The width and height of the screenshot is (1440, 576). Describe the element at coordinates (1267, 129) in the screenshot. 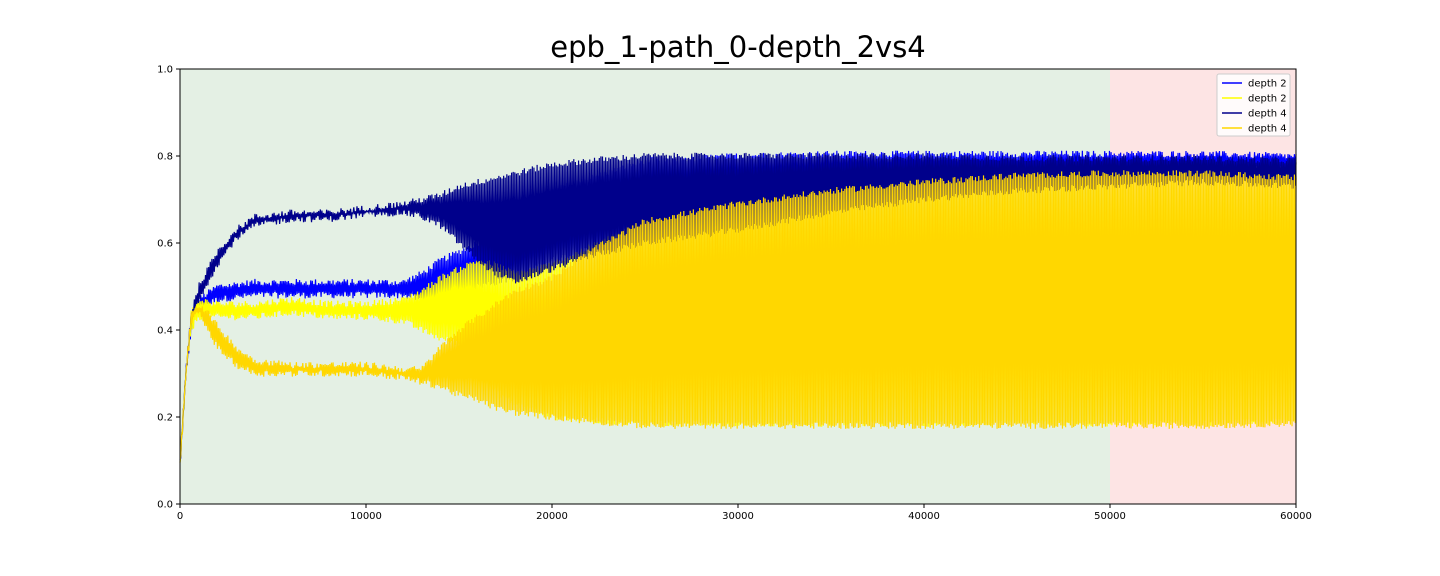

I see `legend-label-3: depth 4` at that location.